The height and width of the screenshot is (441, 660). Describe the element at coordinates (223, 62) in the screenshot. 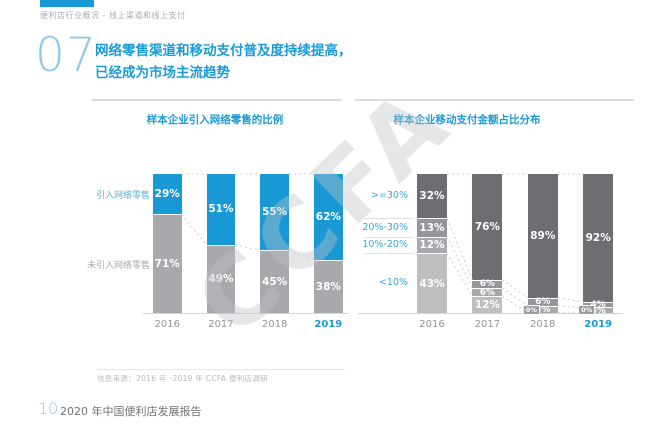

I see `page-title: 网络零售渠道和移动支付普及度持续提高， 已经成为市场主流趋势` at that location.